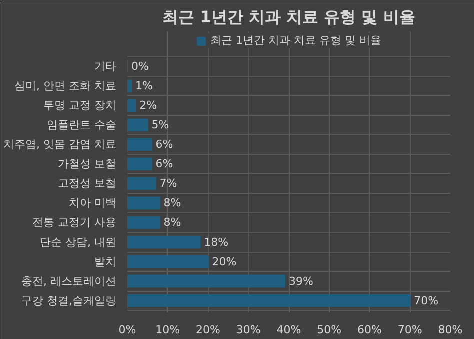 The width and height of the screenshot is (474, 339). Describe the element at coordinates (301, 281) in the screenshot. I see `data-label: 39%` at that location.